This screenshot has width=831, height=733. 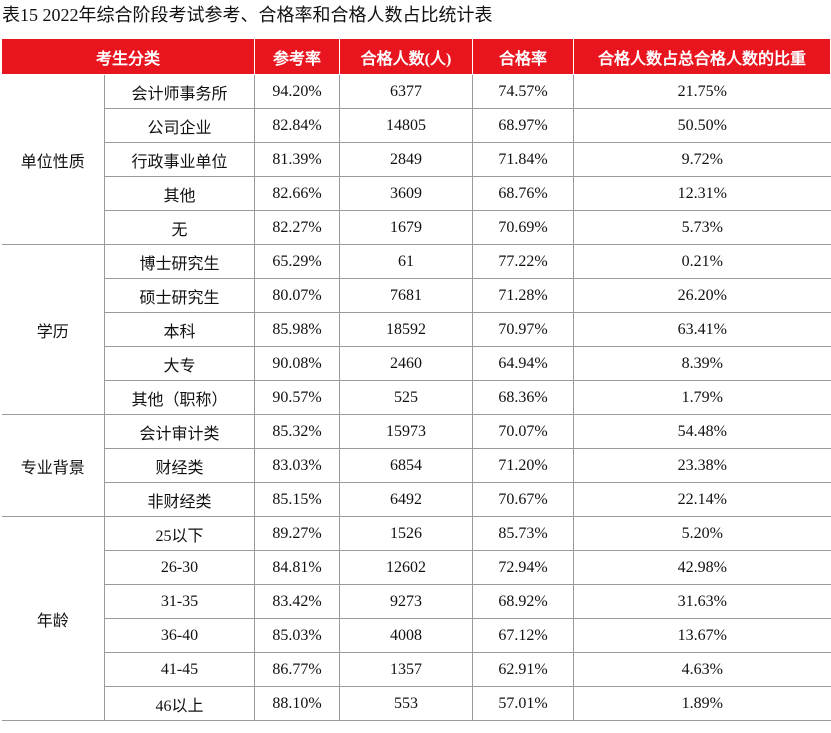 I want to click on pass-rate: 74.57%, so click(x=523, y=91).